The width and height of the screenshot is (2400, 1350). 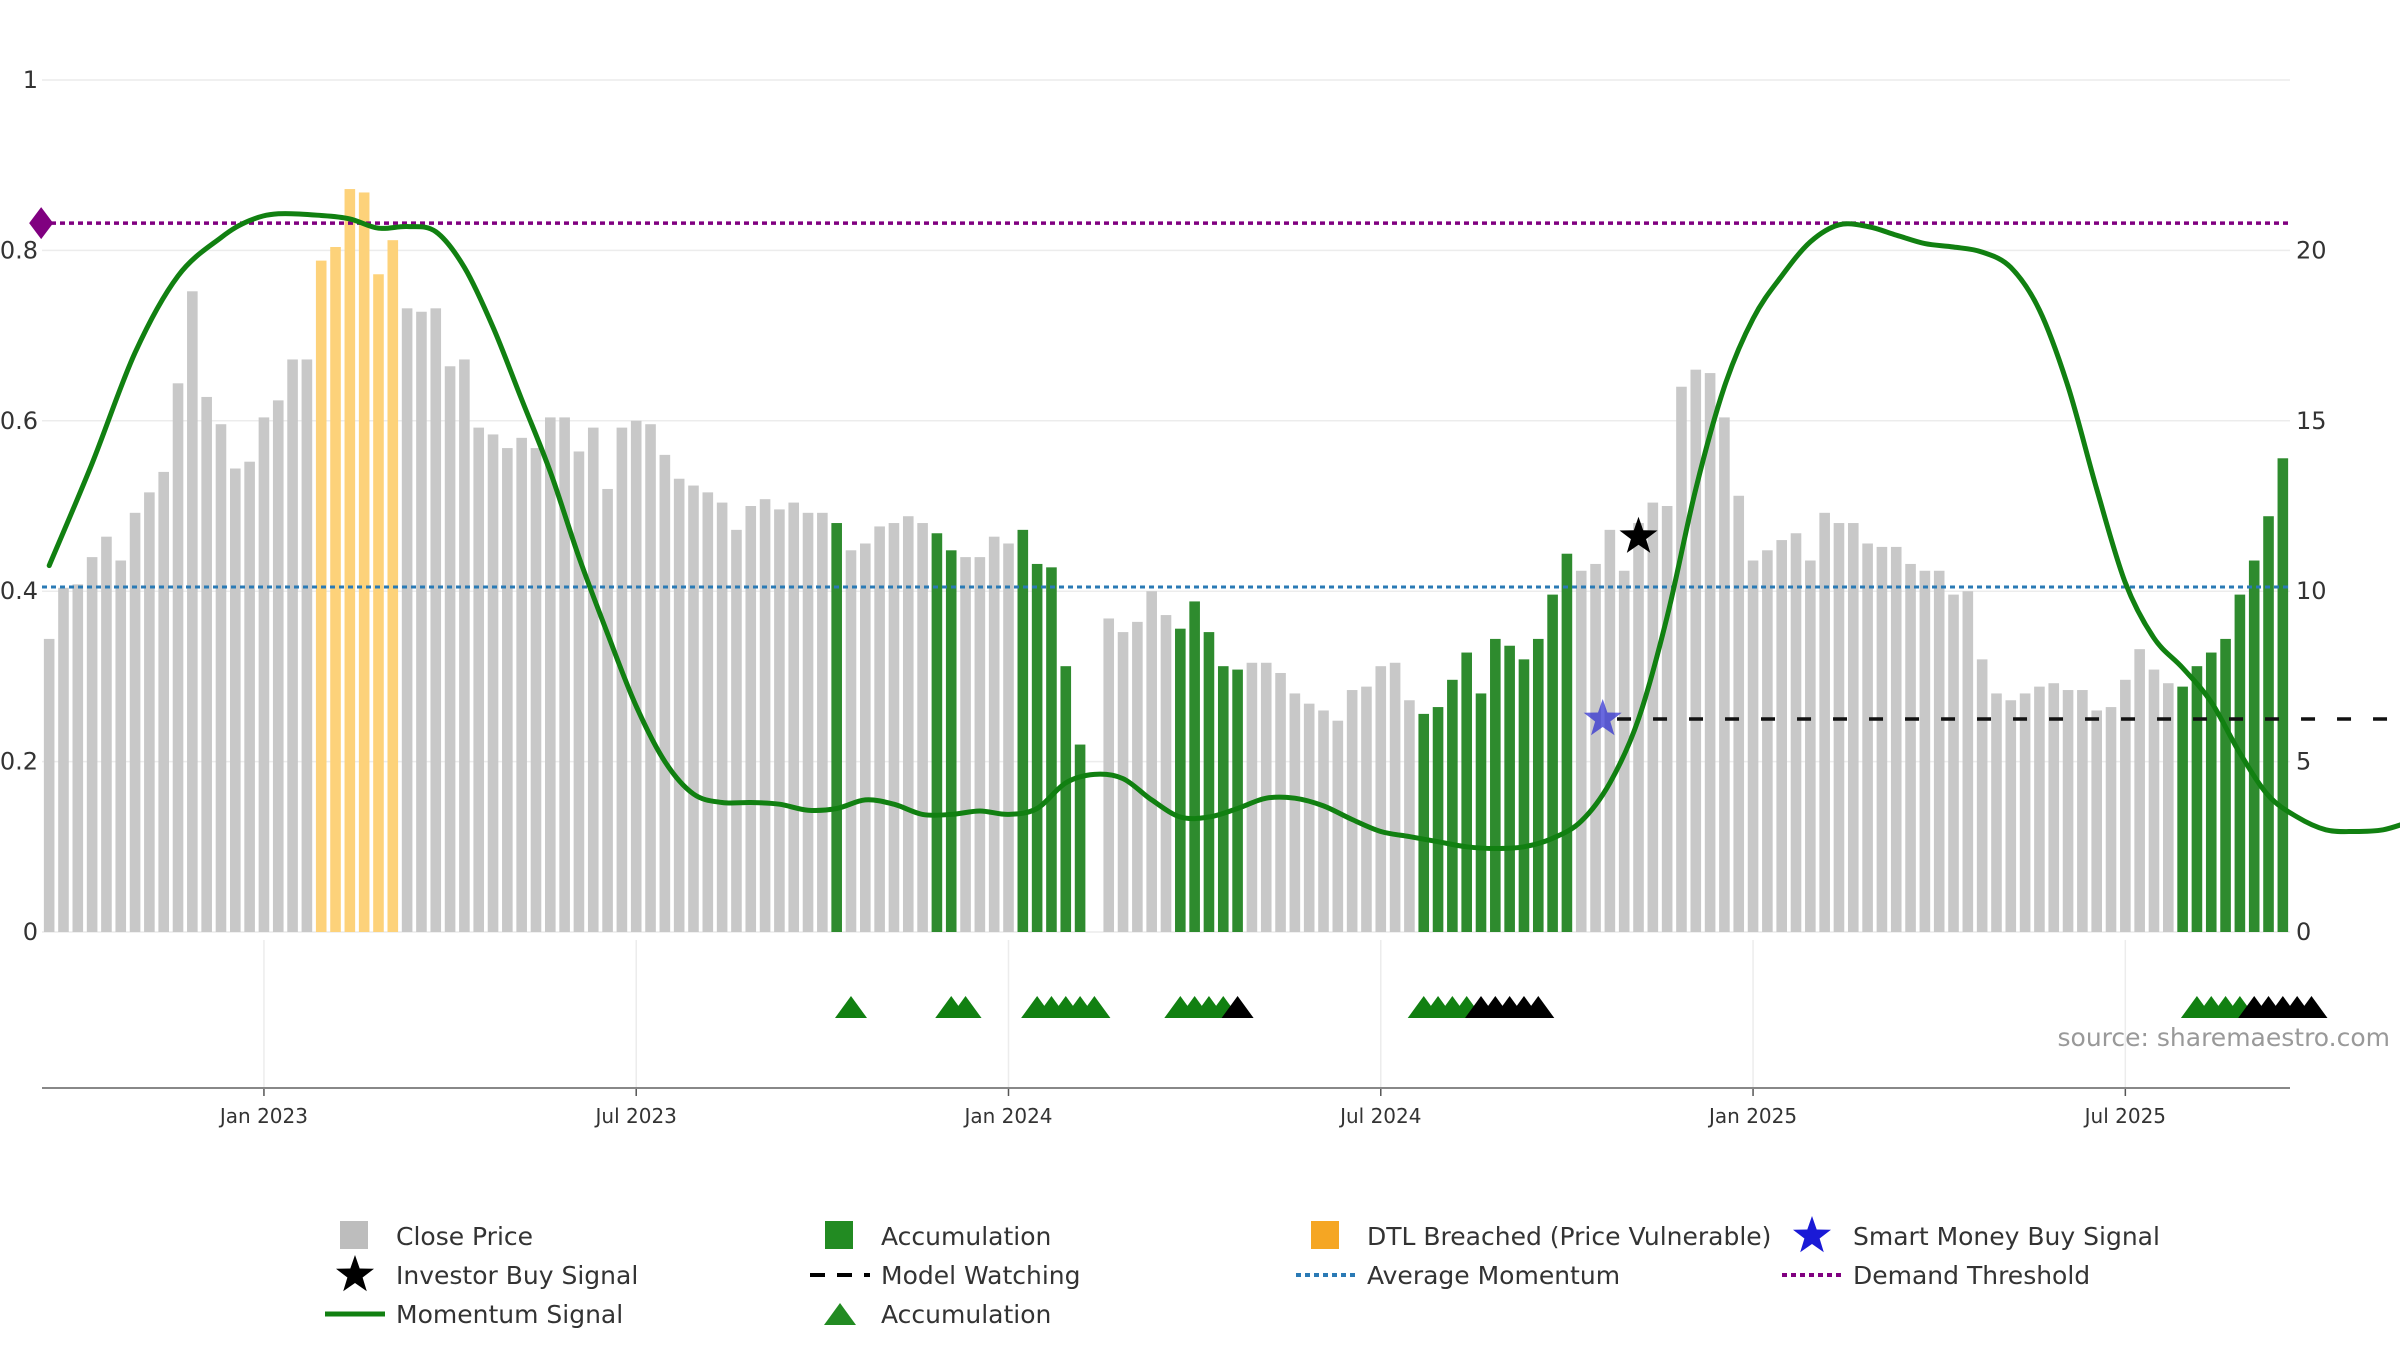 What do you see at coordinates (1007, 1116) in the screenshot?
I see `x-tick-label: Jan 2024` at bounding box center [1007, 1116].